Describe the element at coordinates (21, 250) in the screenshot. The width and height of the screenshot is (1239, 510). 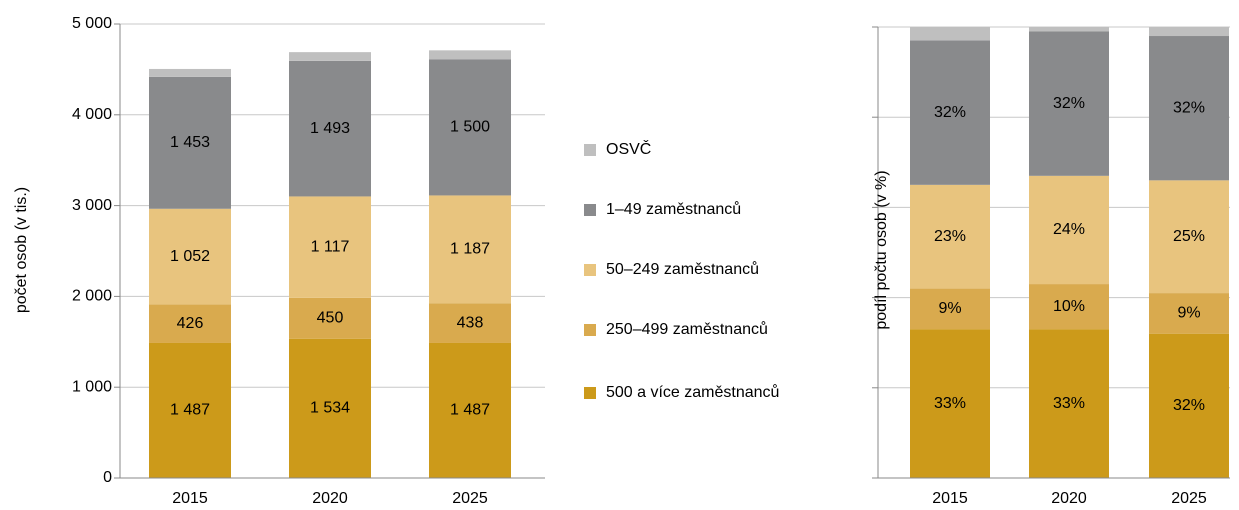
I see `y-axis-label: počet osob (v tis.)` at that location.